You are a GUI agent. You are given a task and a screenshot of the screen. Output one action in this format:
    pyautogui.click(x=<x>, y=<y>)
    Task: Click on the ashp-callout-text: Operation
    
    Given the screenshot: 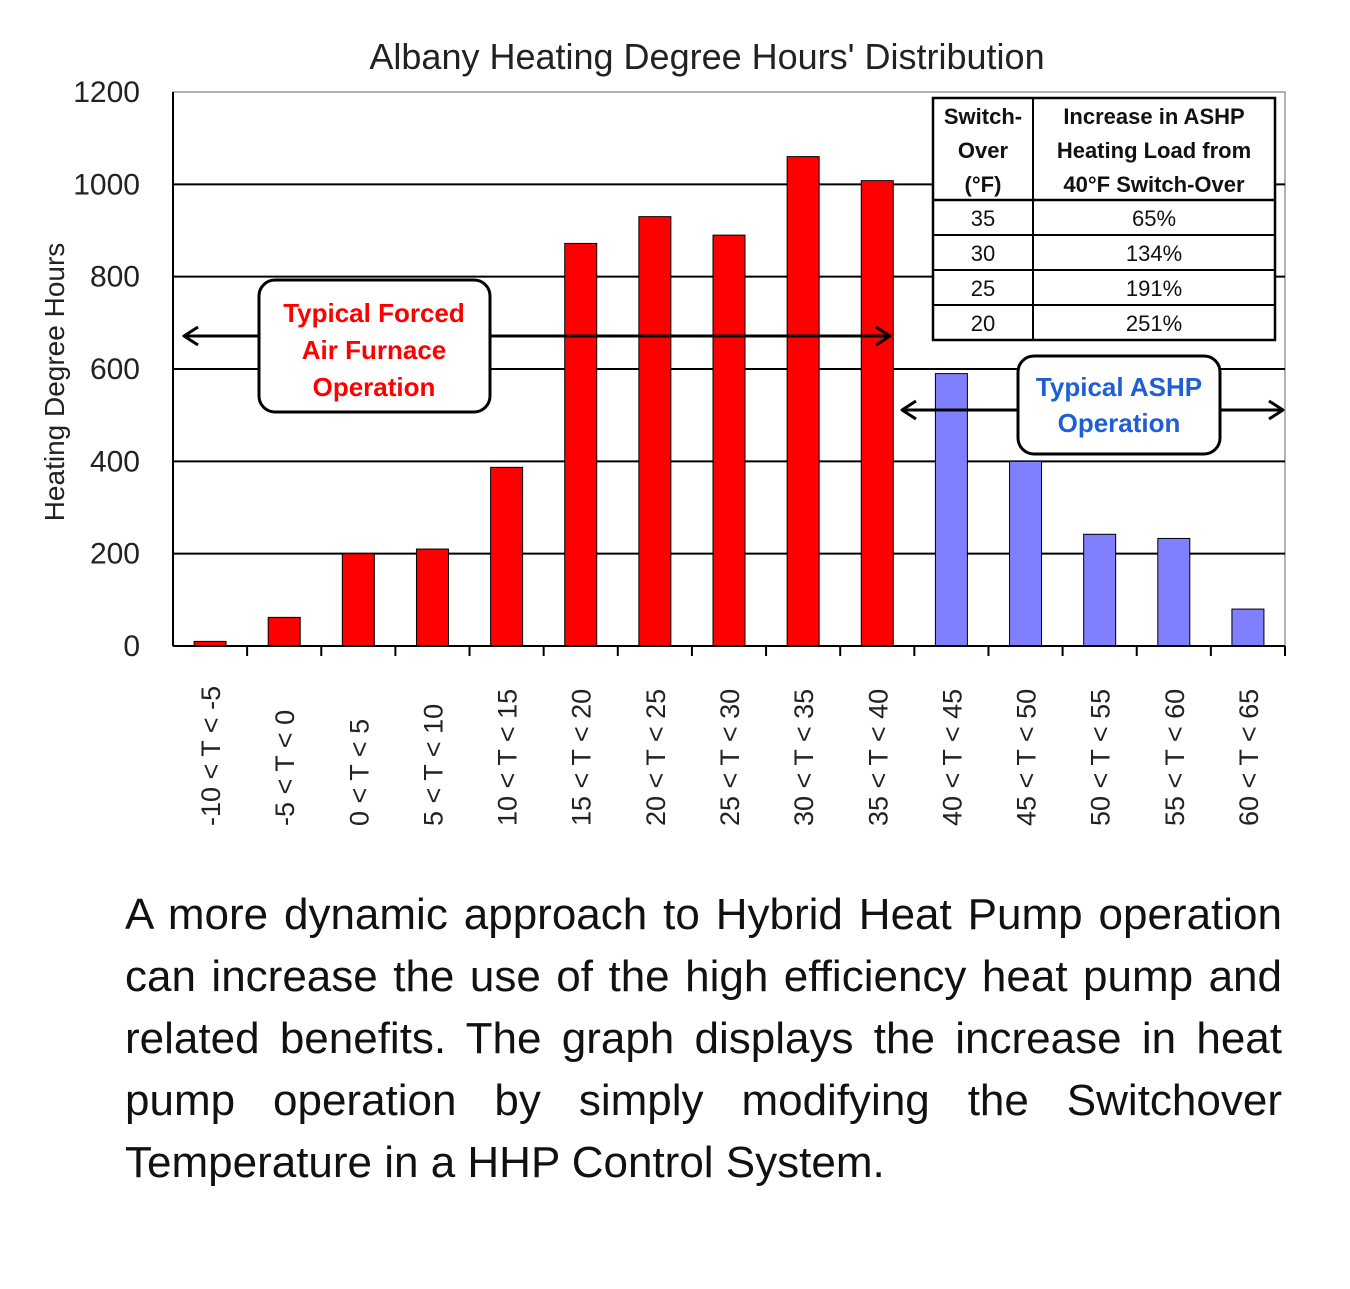 What is the action you would take?
    pyautogui.click(x=1119, y=423)
    